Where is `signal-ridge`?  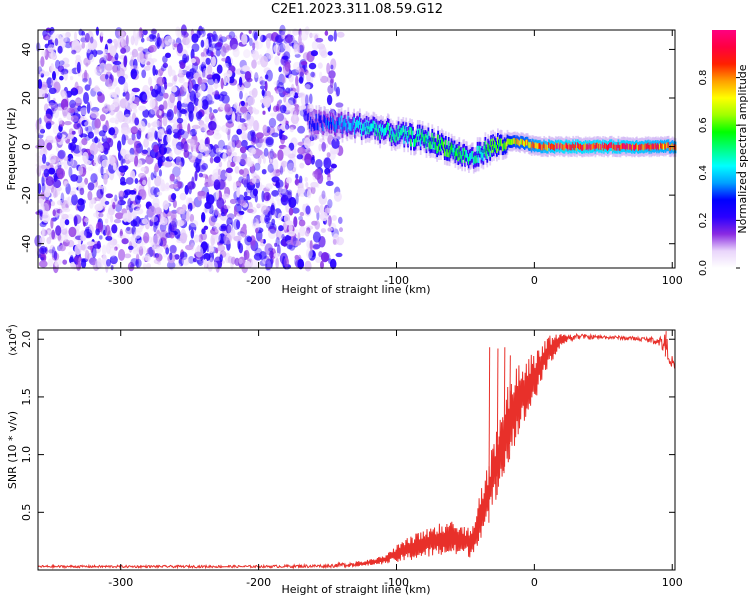 signal-ridge is located at coordinates (491, 139).